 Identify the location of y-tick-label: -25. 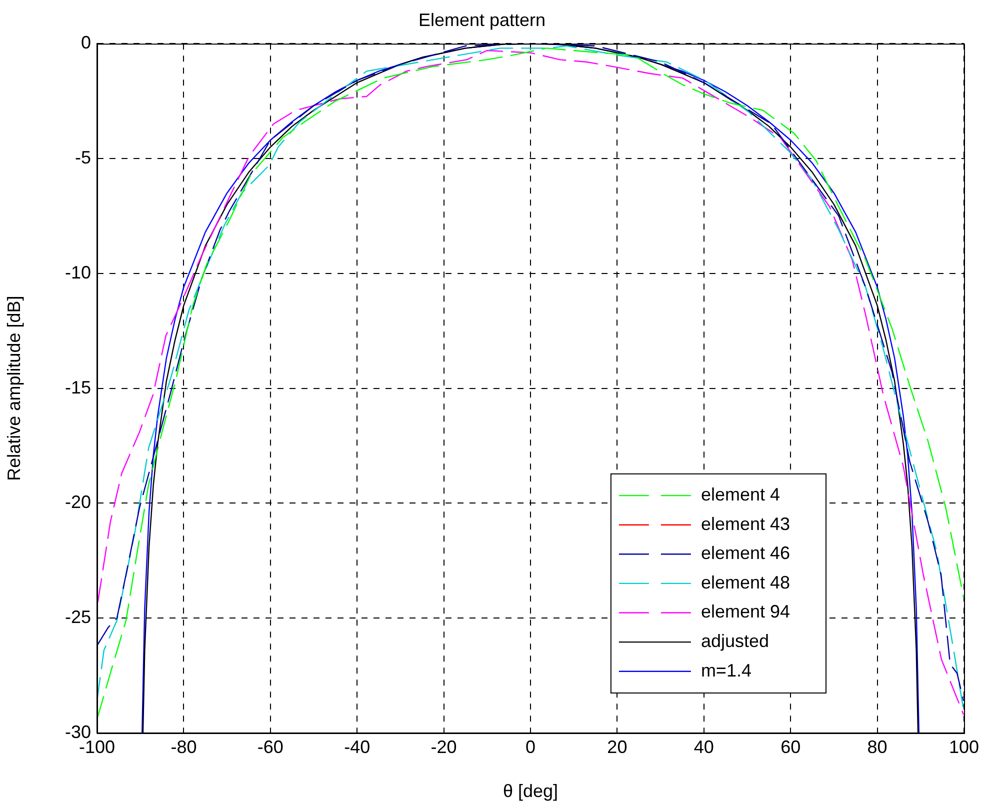
(77, 617).